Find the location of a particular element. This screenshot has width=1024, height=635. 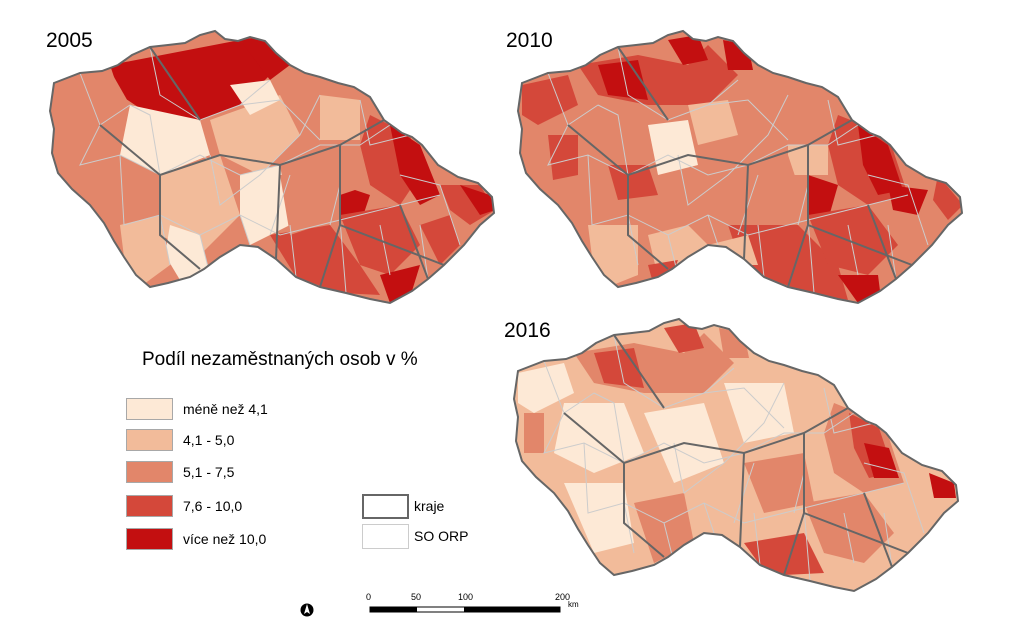

scale-tick-0: 0 is located at coordinates (369, 597).